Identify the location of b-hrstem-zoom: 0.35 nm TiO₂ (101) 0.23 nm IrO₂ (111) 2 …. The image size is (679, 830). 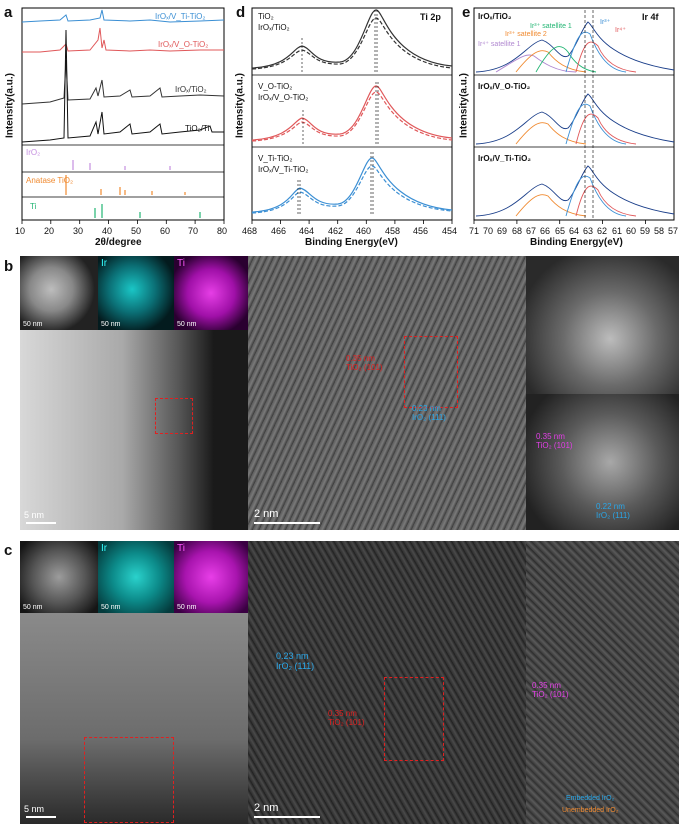
(387, 393).